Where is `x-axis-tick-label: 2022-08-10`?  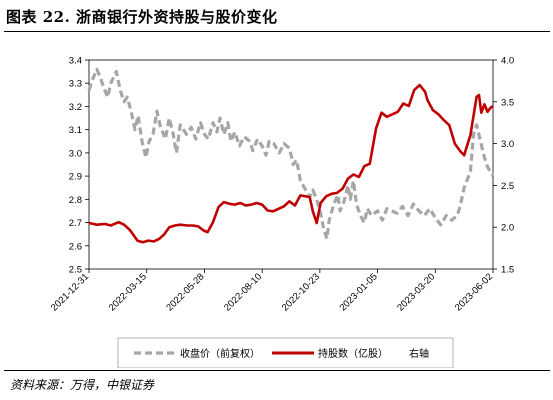 x-axis-tick-label: 2022-08-10 is located at coordinates (243, 292).